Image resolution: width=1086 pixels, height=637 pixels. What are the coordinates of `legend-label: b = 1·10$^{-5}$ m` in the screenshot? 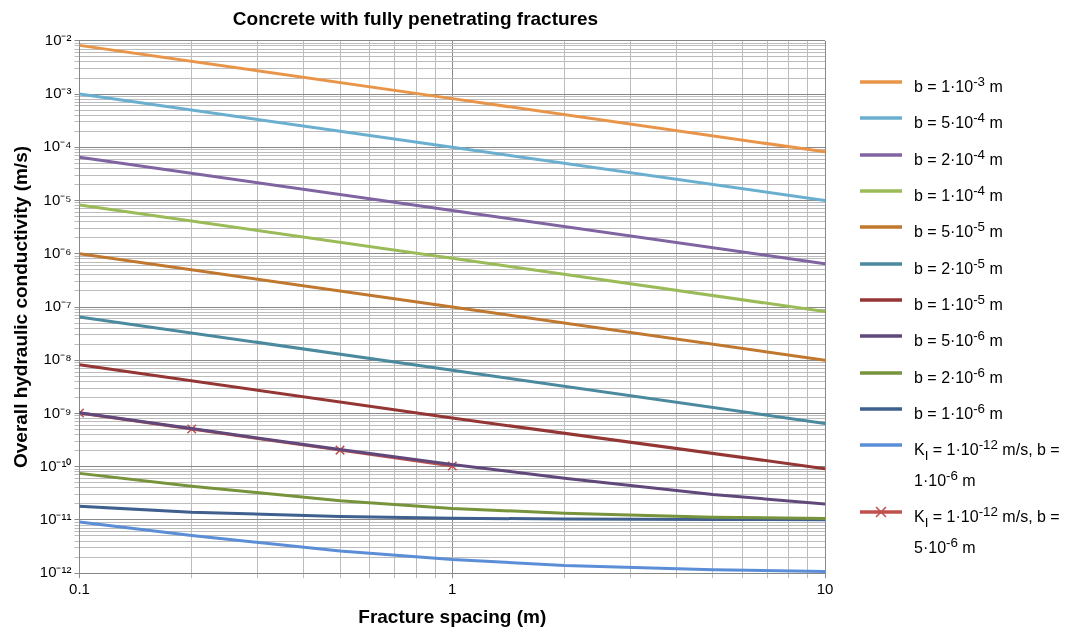 It's located at (958, 303).